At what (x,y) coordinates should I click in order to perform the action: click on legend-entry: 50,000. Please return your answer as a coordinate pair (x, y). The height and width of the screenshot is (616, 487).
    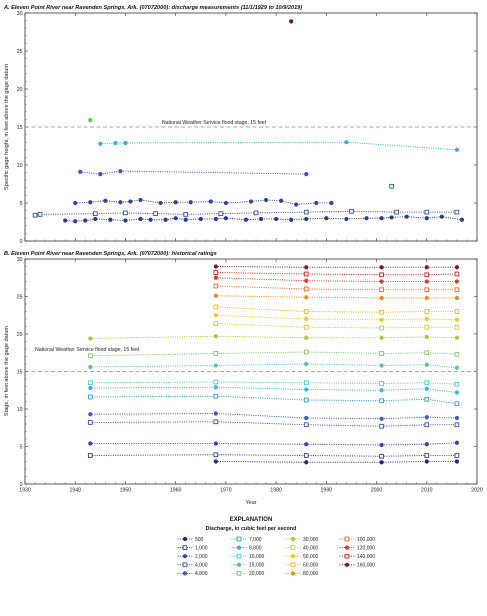
    Looking at the image, I should click on (302, 557).